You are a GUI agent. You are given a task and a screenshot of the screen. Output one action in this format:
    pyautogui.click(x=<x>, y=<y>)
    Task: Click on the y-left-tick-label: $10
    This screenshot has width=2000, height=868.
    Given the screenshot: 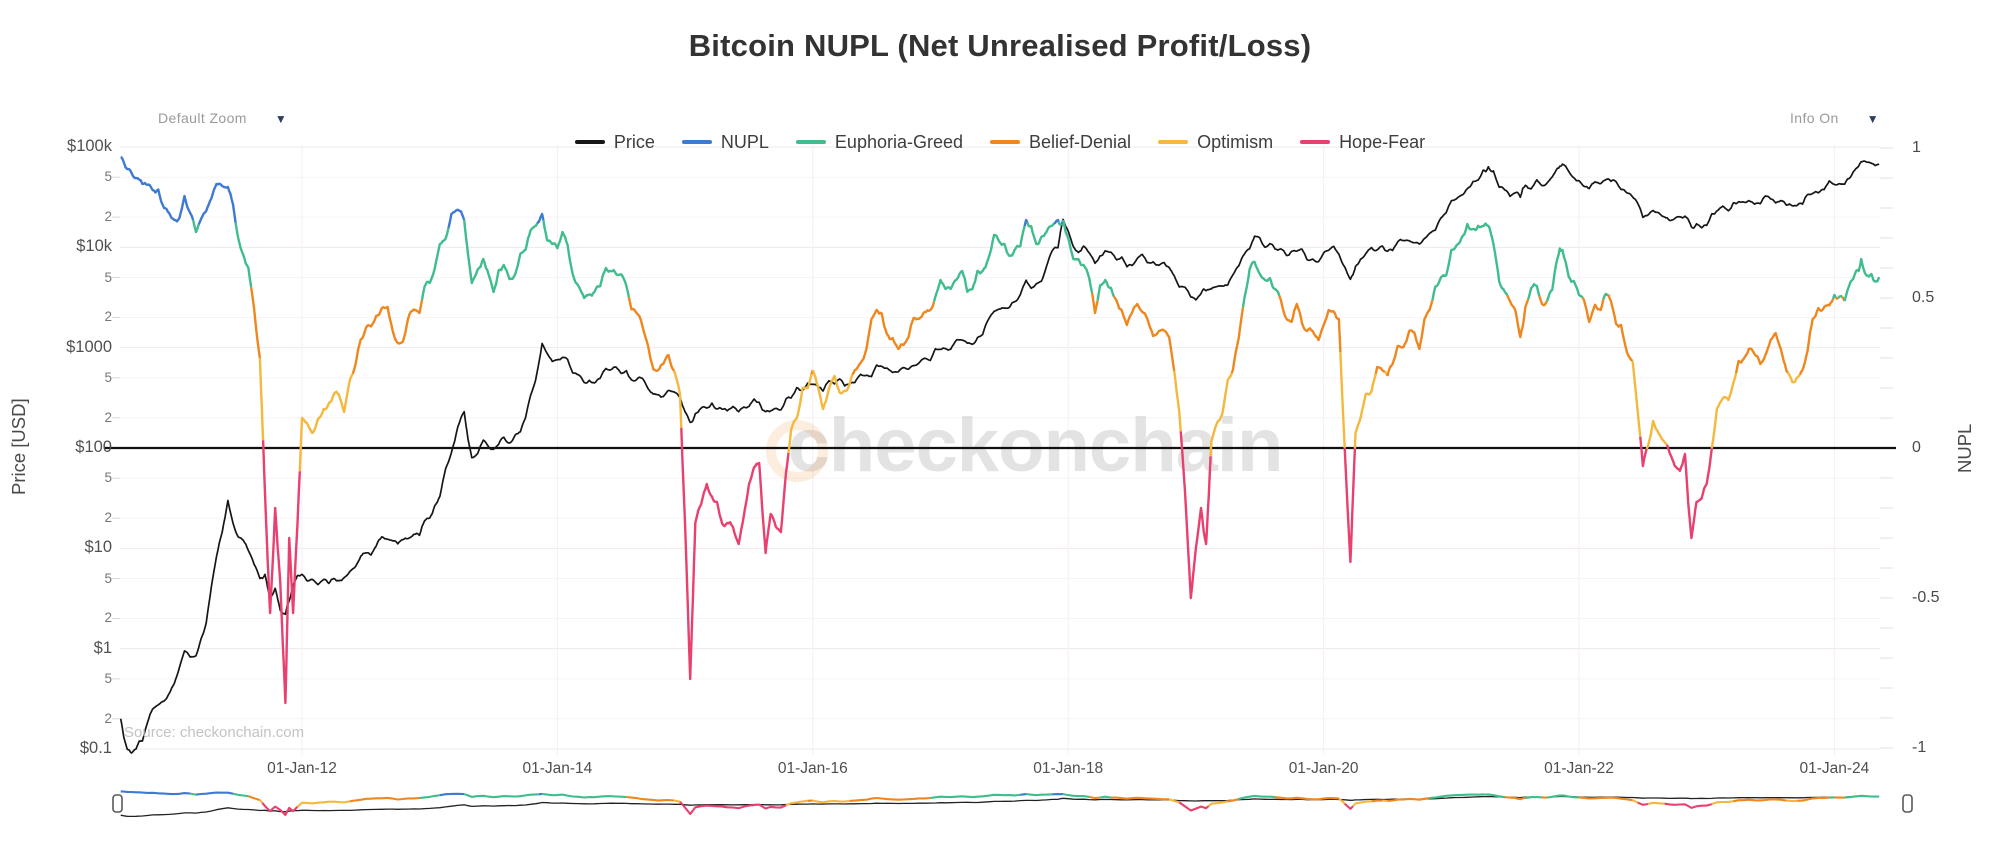 What is the action you would take?
    pyautogui.click(x=98, y=547)
    